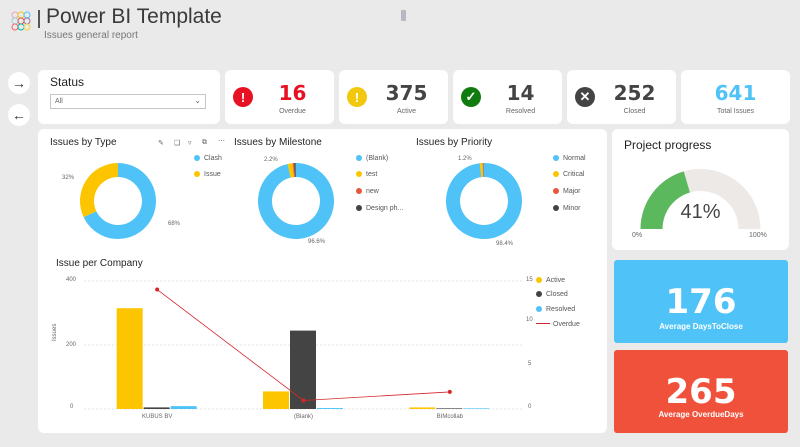  I want to click on issues-by-type-donut, so click(118, 201).